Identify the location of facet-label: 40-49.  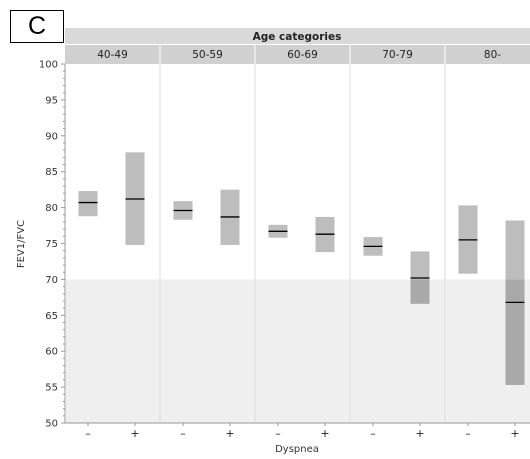
(112, 55).